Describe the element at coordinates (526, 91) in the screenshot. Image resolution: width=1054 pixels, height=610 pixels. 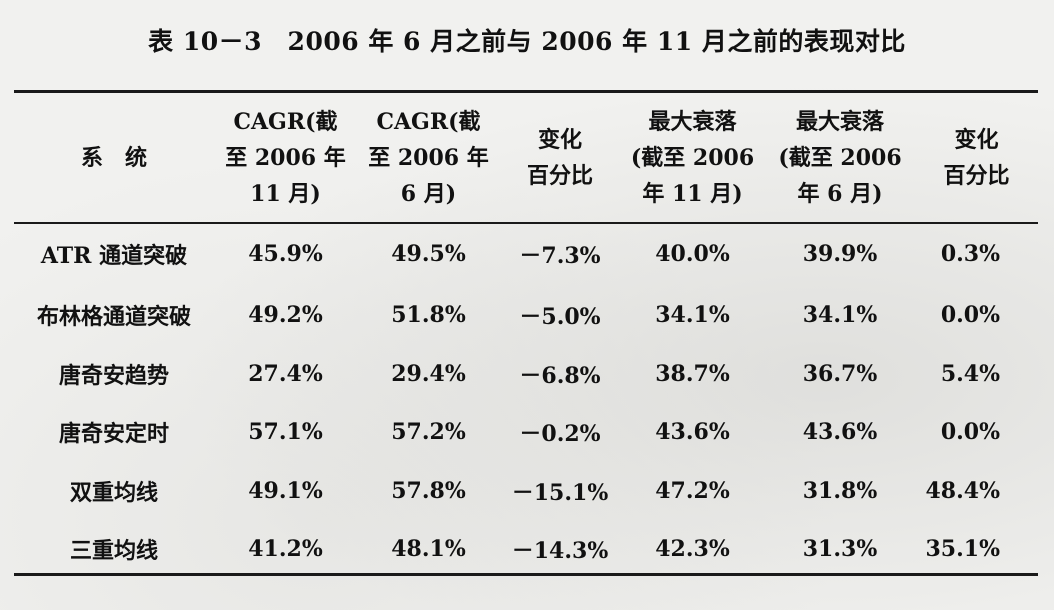
I see `top-rule` at that location.